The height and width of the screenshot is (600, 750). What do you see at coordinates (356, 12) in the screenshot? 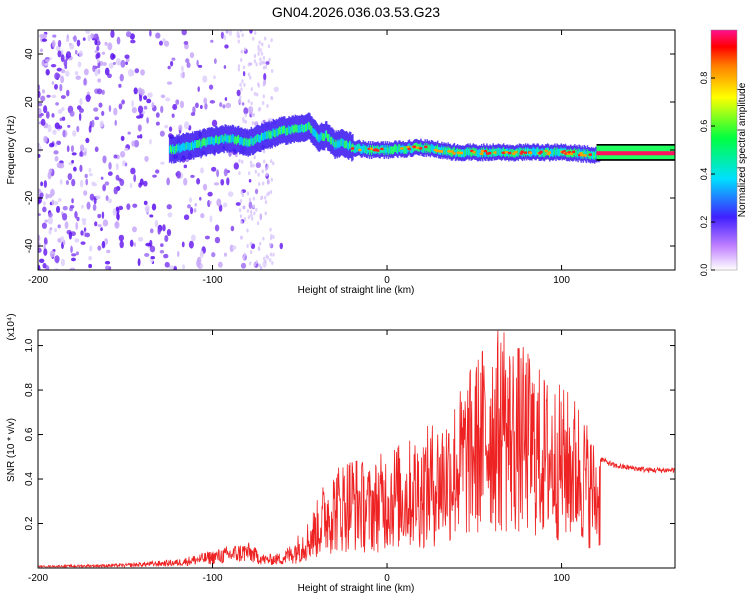
I see `chart-title: GN04.2026.036.03.53.G23` at bounding box center [356, 12].